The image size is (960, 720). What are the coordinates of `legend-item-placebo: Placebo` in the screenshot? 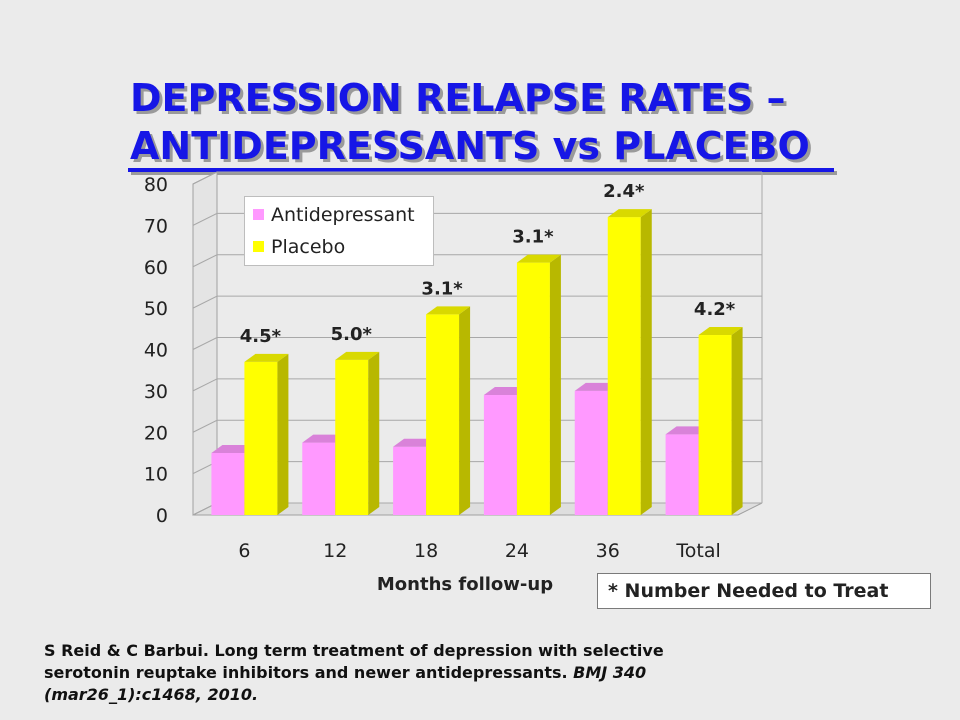 It's located at (299, 247).